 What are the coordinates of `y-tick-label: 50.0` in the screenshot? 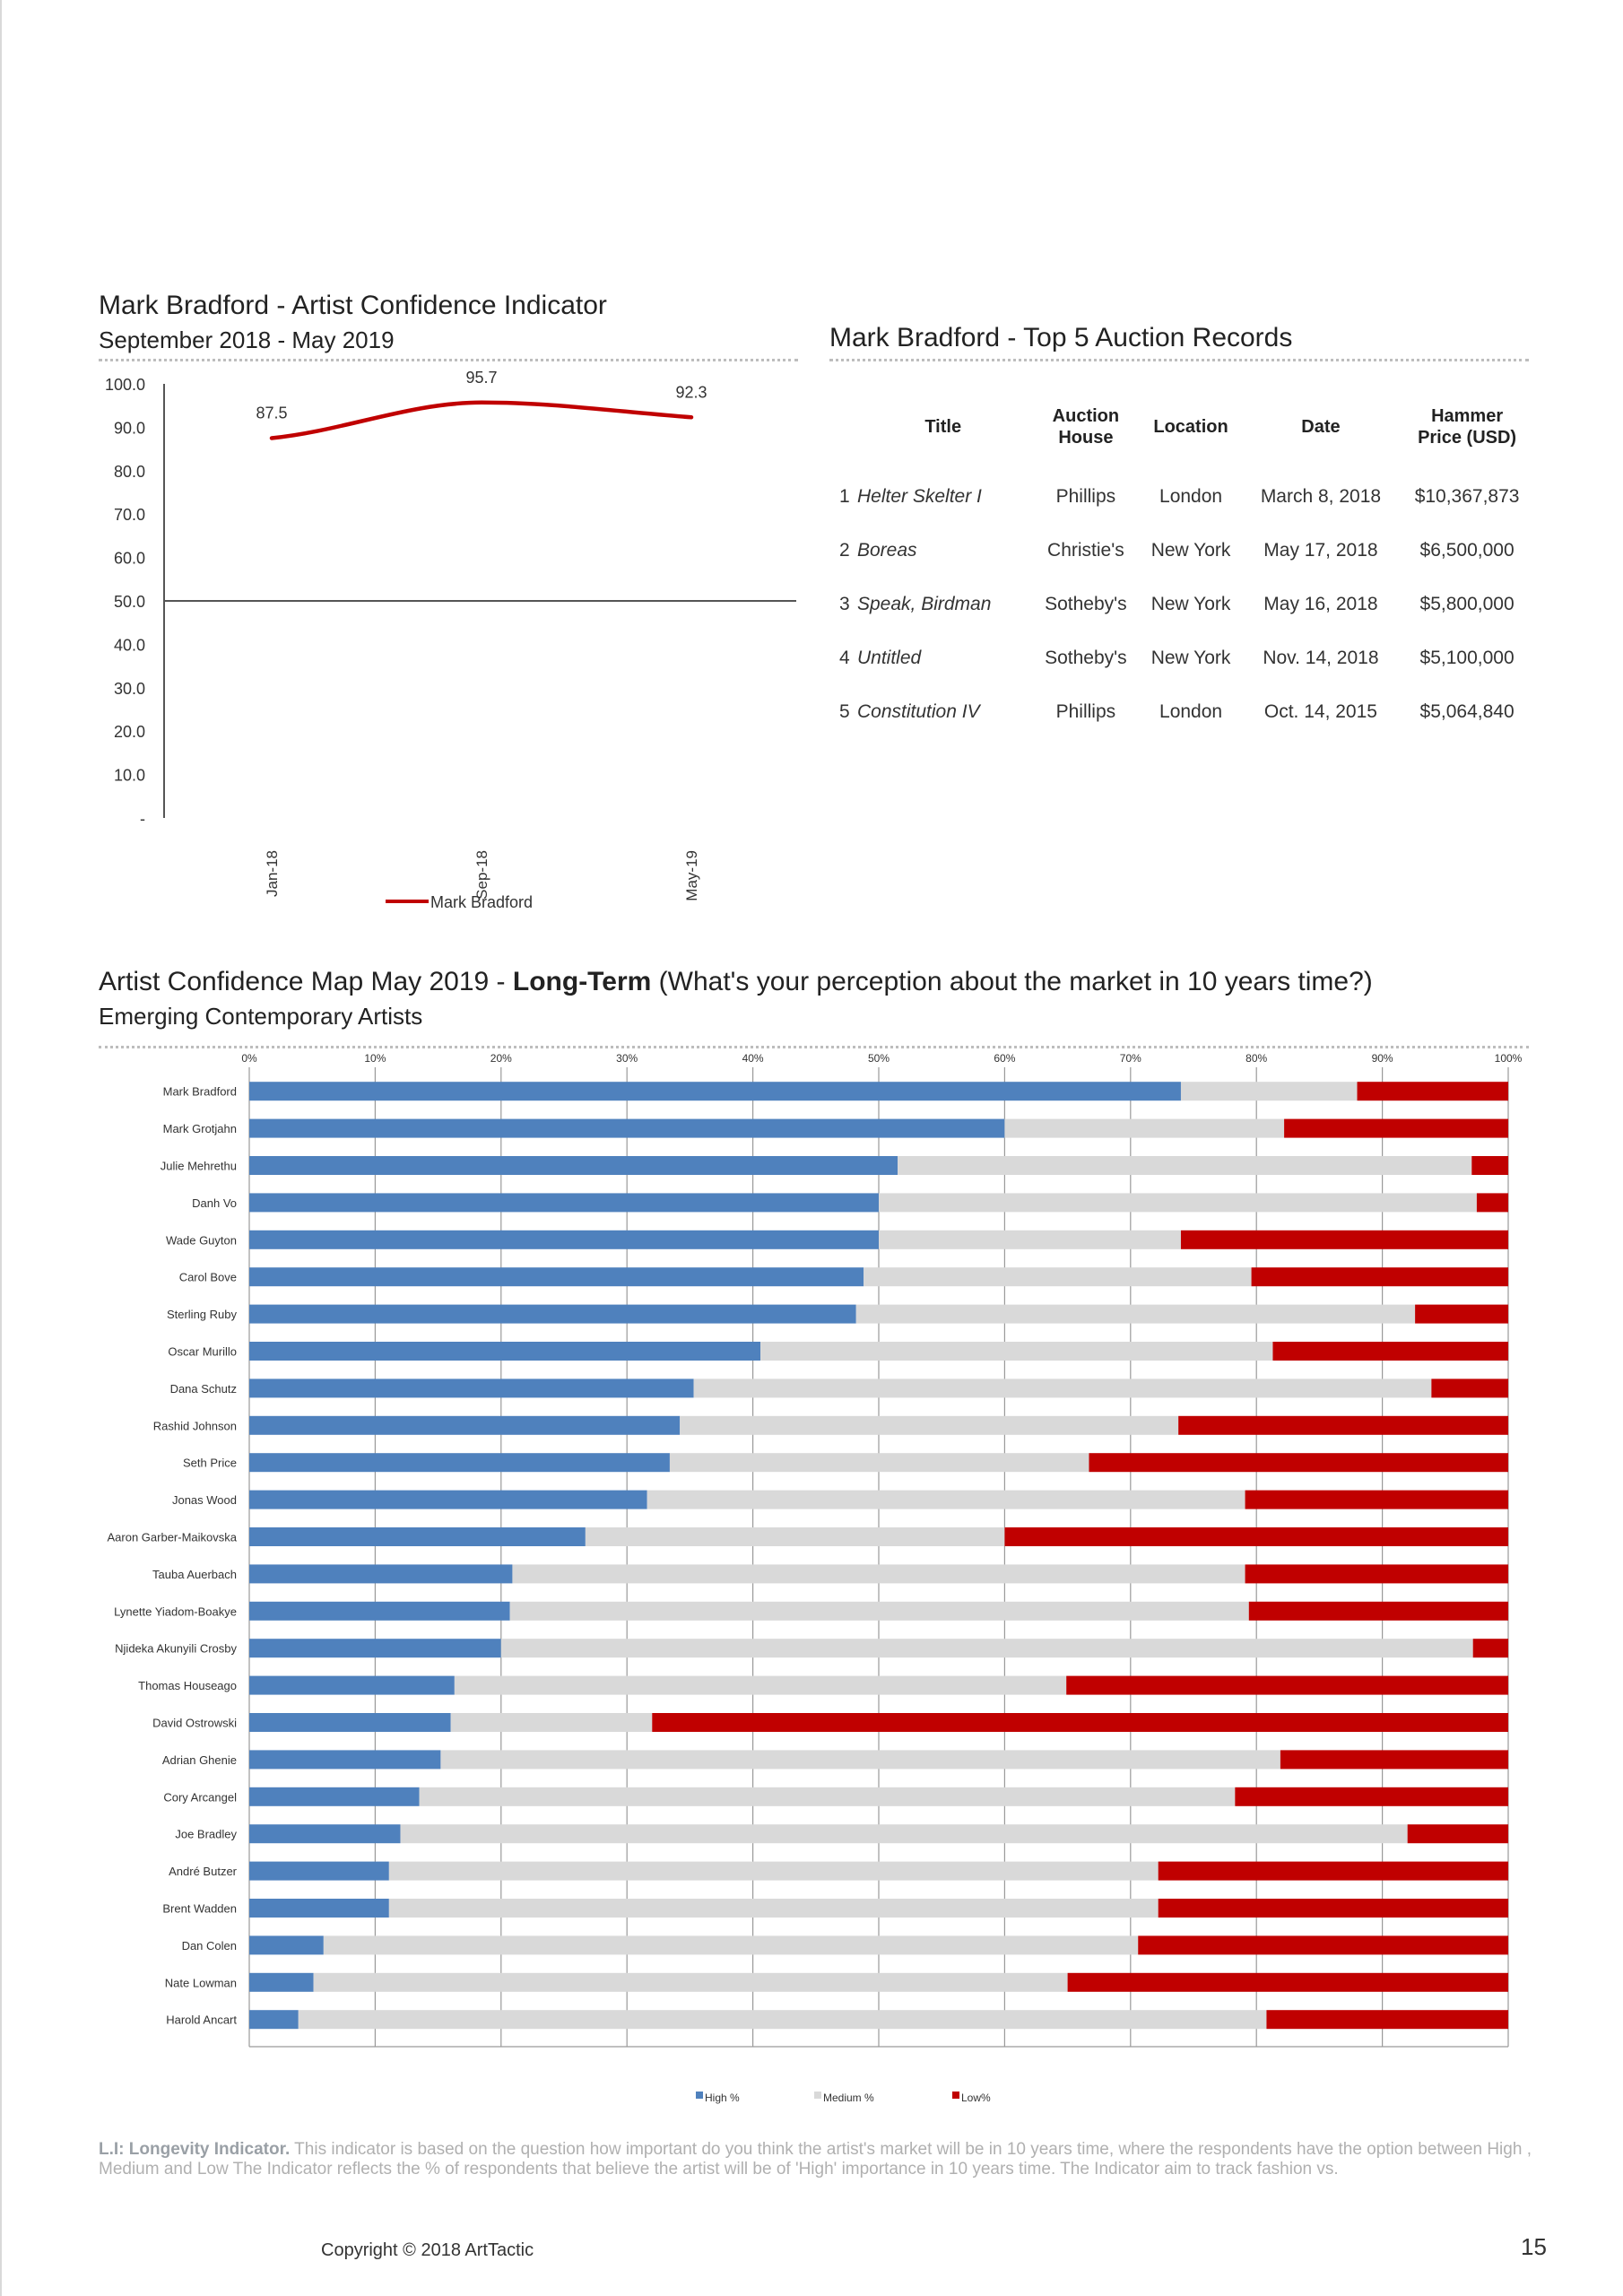 It's located at (129, 602).